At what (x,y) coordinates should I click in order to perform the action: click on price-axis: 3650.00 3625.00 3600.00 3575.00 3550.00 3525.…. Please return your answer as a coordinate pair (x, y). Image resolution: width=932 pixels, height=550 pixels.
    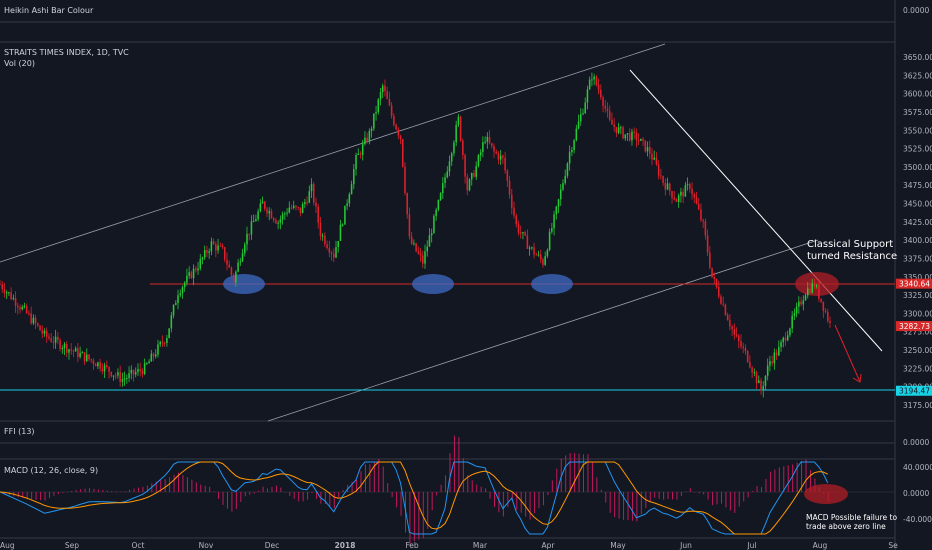
    Looking at the image, I should click on (917, 231).